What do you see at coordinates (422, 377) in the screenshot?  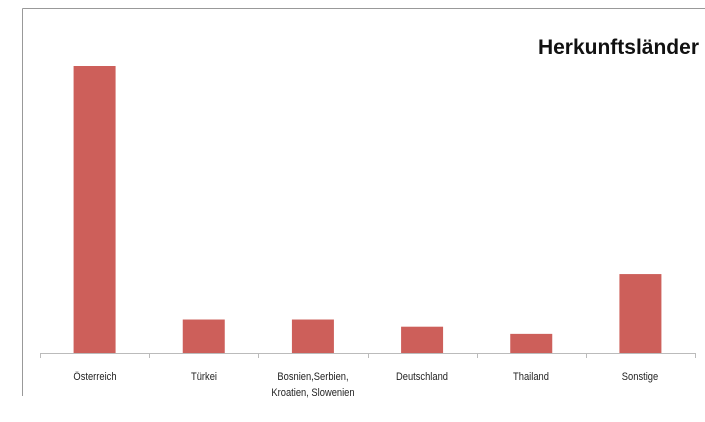 I see `x-tick-label: Deutschland` at bounding box center [422, 377].